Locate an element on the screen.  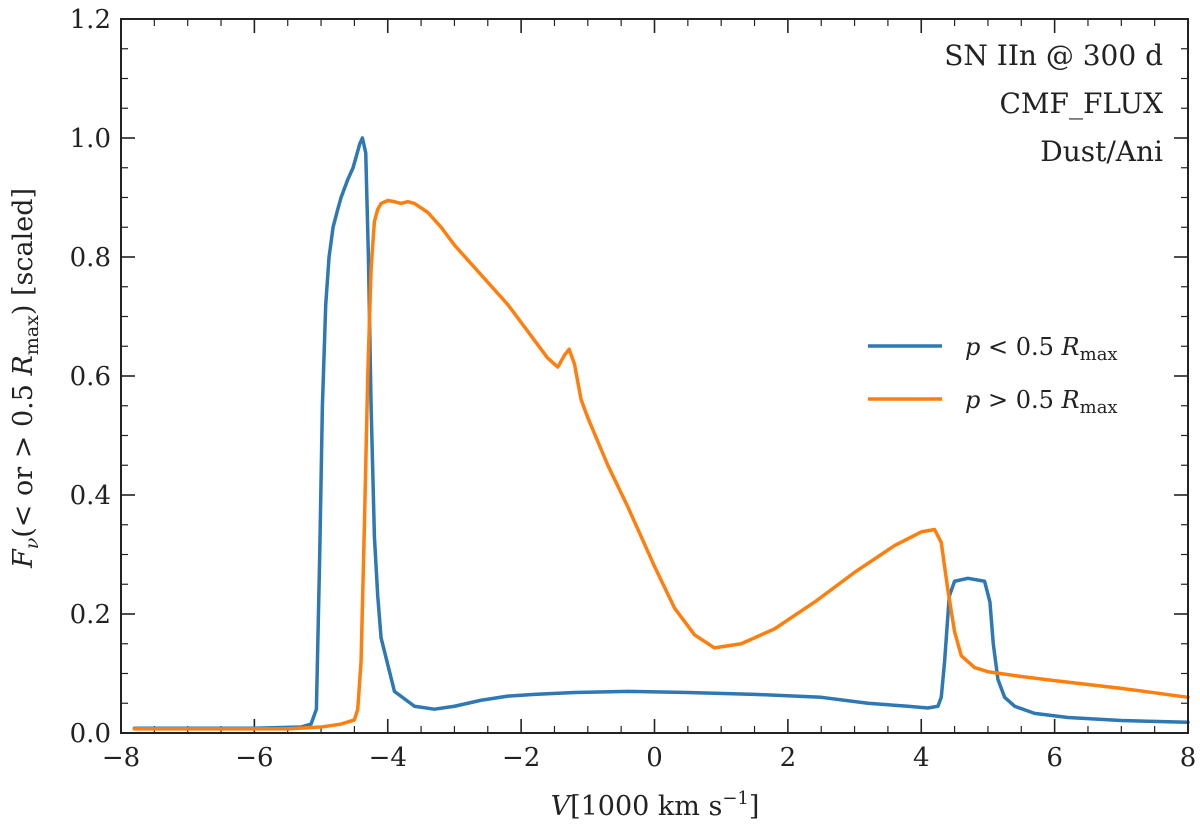
legend: p < 0.5 Rmax p > 0.5 Rmax is located at coordinates (993, 375).